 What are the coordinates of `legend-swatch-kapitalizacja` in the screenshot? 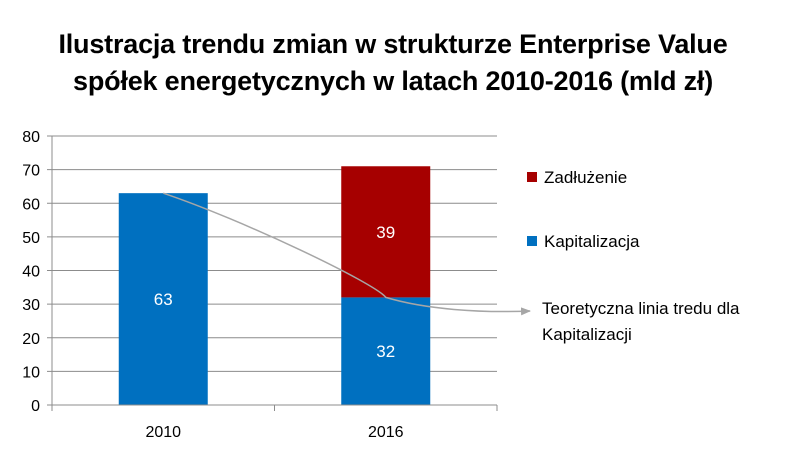 It's located at (532, 241).